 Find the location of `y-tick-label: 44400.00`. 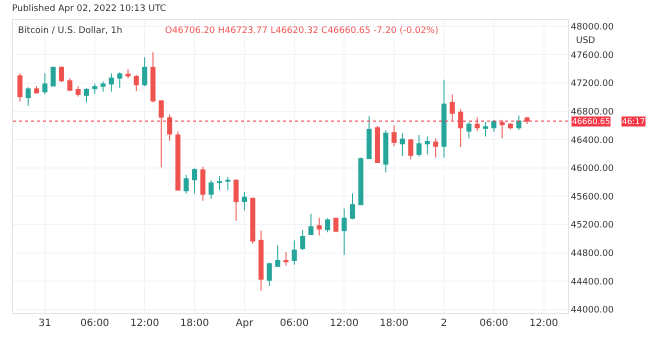

y-tick-label: 44400.00 is located at coordinates (592, 282).